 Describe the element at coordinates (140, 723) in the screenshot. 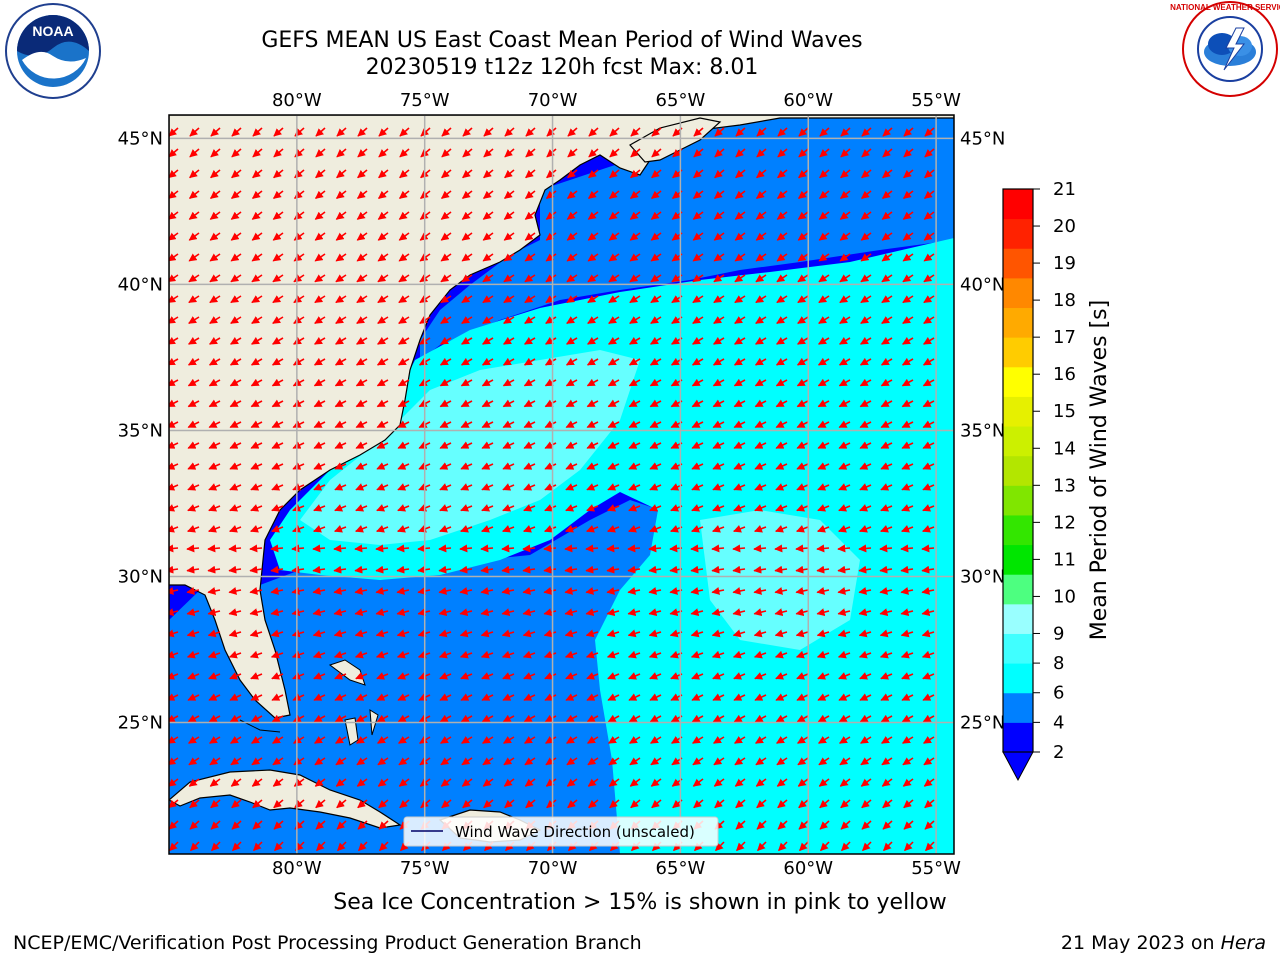

I see `lat-tick-label: 25°N` at that location.